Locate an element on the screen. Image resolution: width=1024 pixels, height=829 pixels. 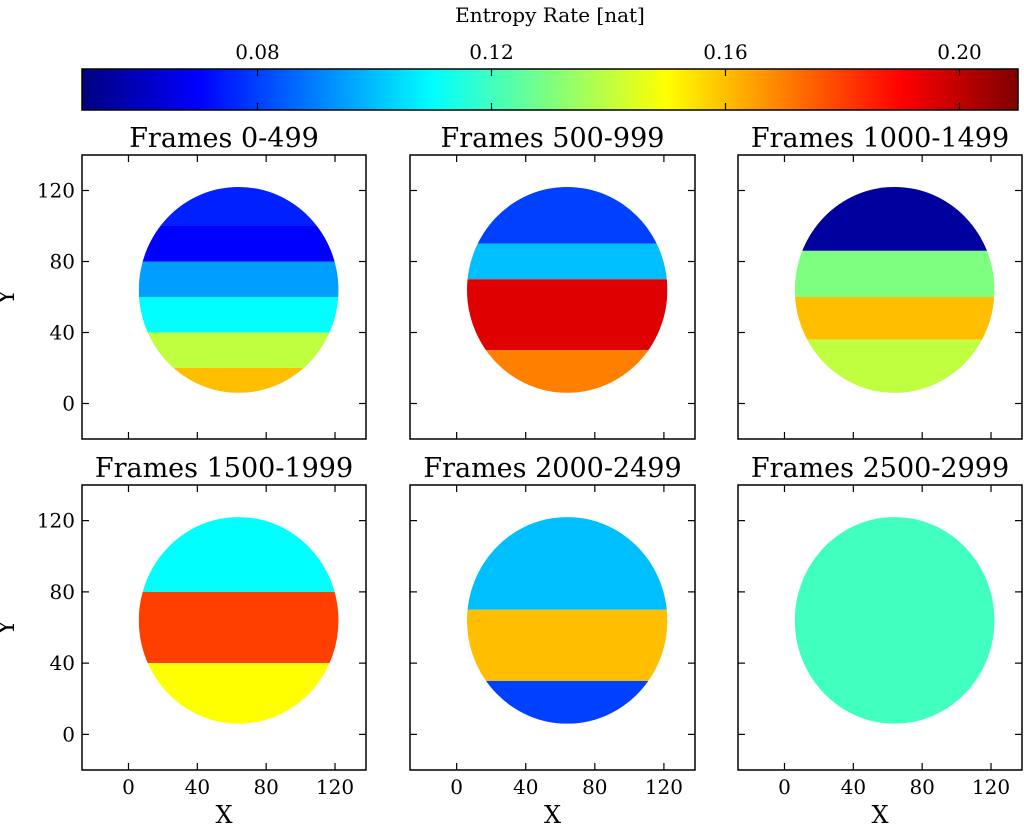
panel-6: 0 40 80 120 Frames 2500-2999 X is located at coordinates (880, 641).